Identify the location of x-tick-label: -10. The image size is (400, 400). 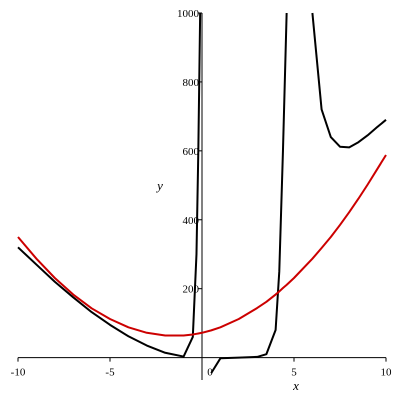
(18, 373).